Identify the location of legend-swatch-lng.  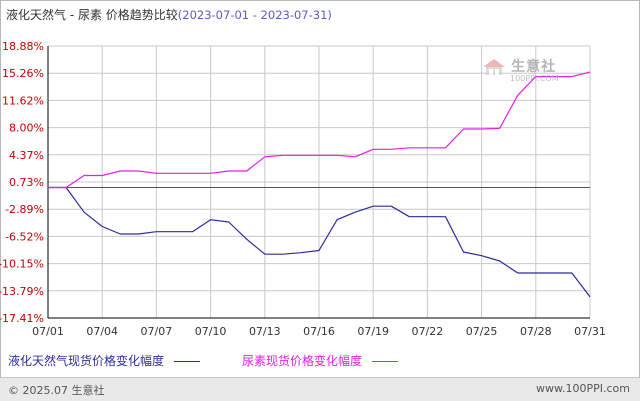
(187, 361).